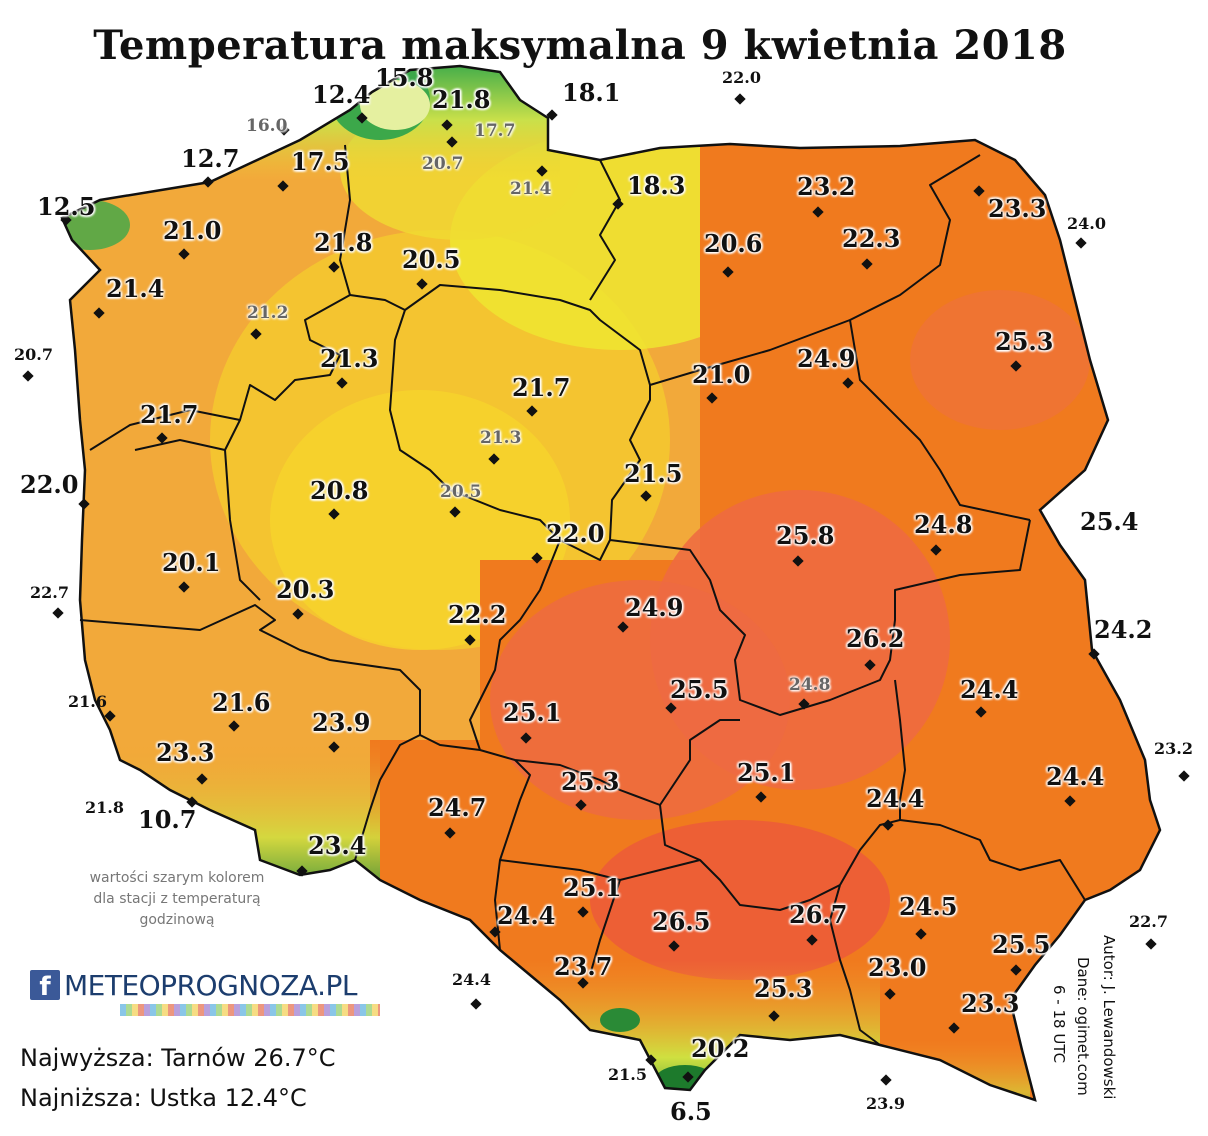  I want to click on temperature-label: 18.1, so click(591, 92).